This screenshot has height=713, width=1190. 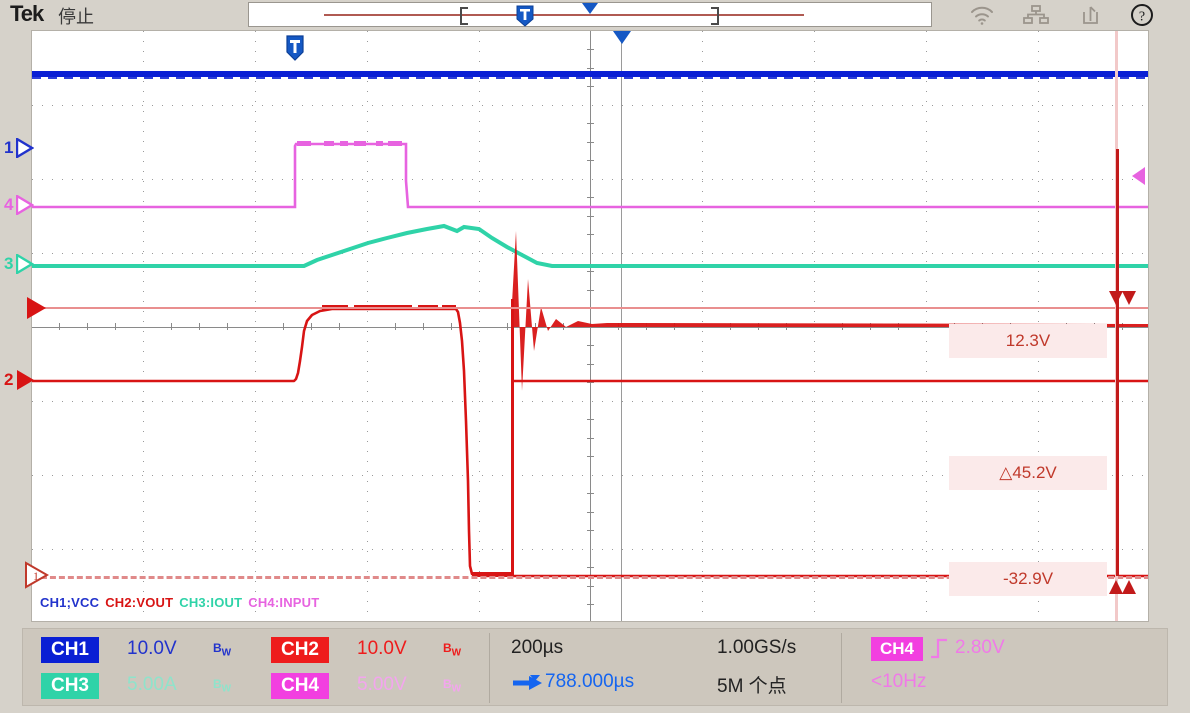 What do you see at coordinates (382, 648) in the screenshot?
I see `ch2-scale-value: 10.0V` at bounding box center [382, 648].